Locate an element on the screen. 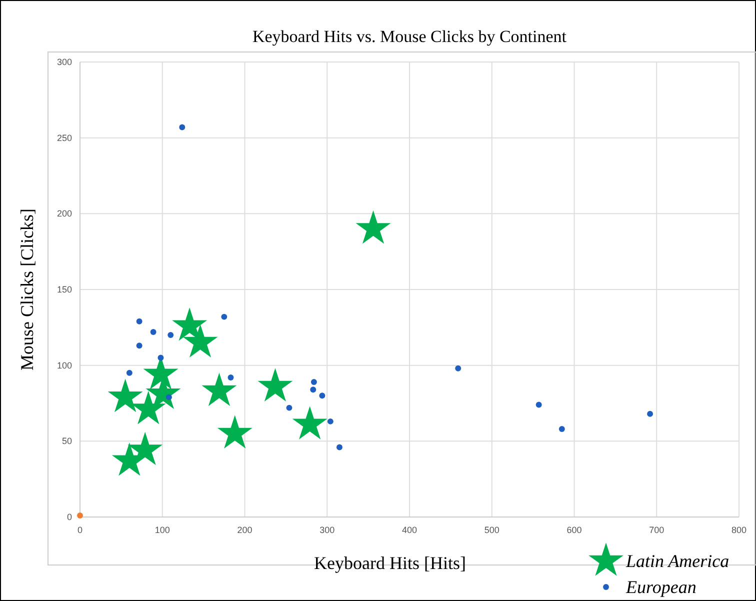 The width and height of the screenshot is (756, 601). legend-label: European is located at coordinates (660, 587).